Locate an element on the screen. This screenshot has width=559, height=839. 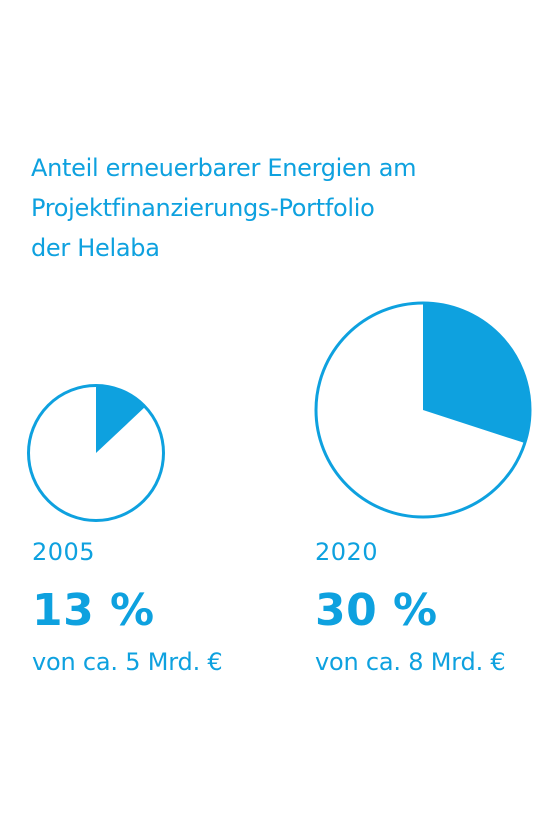
pie-2005 is located at coordinates (96, 453).